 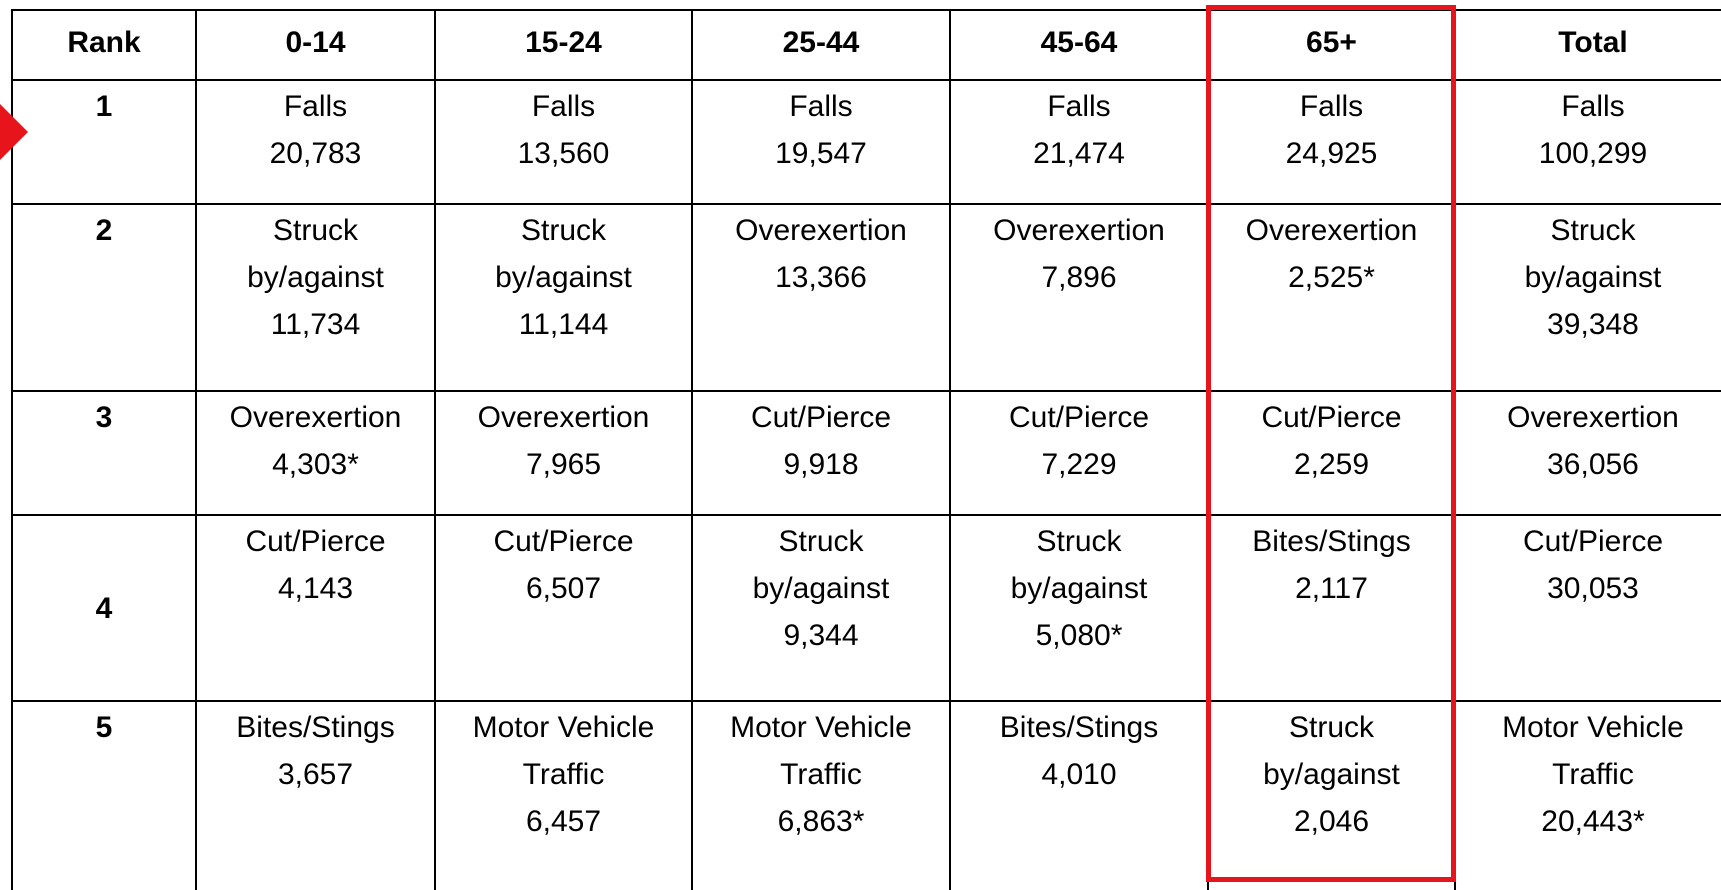 What do you see at coordinates (1078, 141) in the screenshot?
I see `data-cell: Falls 21,474` at bounding box center [1078, 141].